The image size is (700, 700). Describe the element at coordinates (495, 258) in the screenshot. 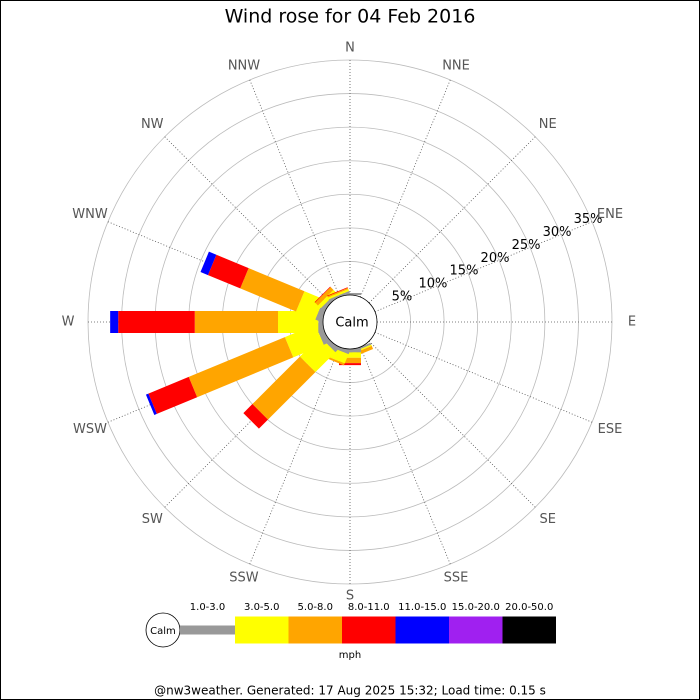

I see `ring-label: 20%` at that location.